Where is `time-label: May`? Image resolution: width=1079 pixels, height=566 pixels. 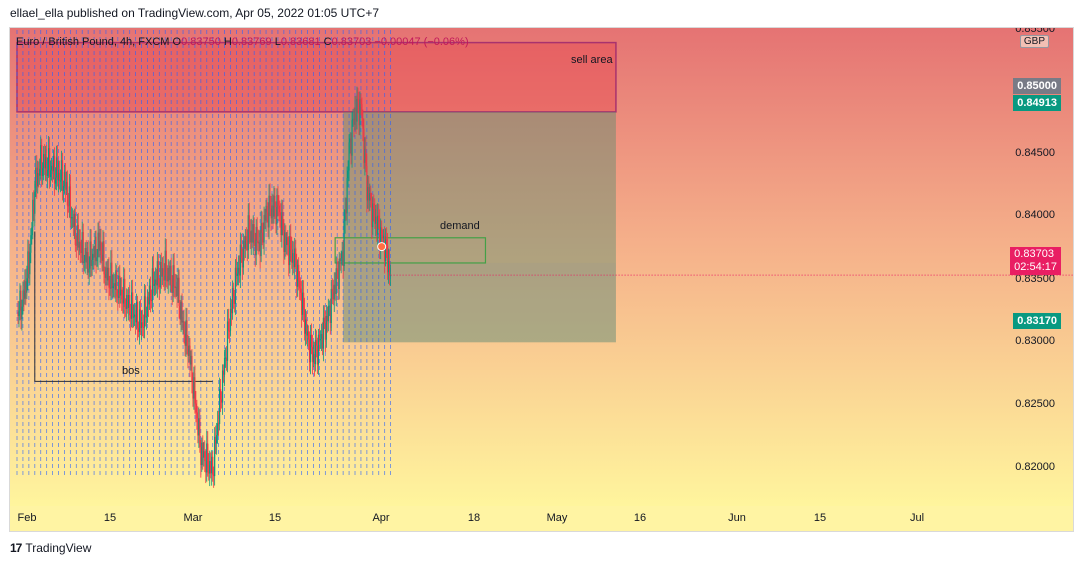
time-label: May is located at coordinates (557, 518).